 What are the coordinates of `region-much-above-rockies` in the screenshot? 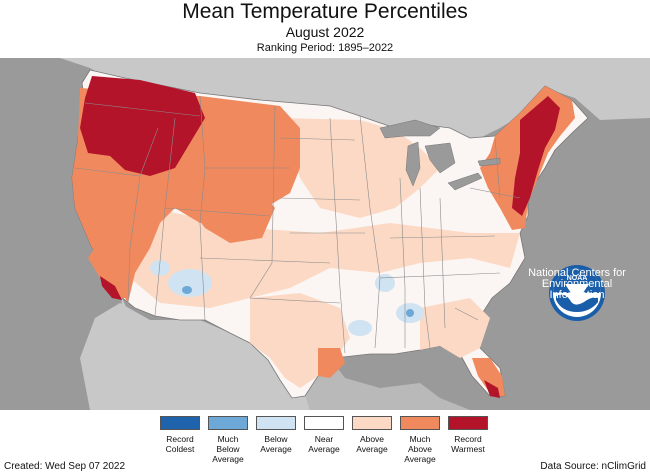 It's located at (232, 210).